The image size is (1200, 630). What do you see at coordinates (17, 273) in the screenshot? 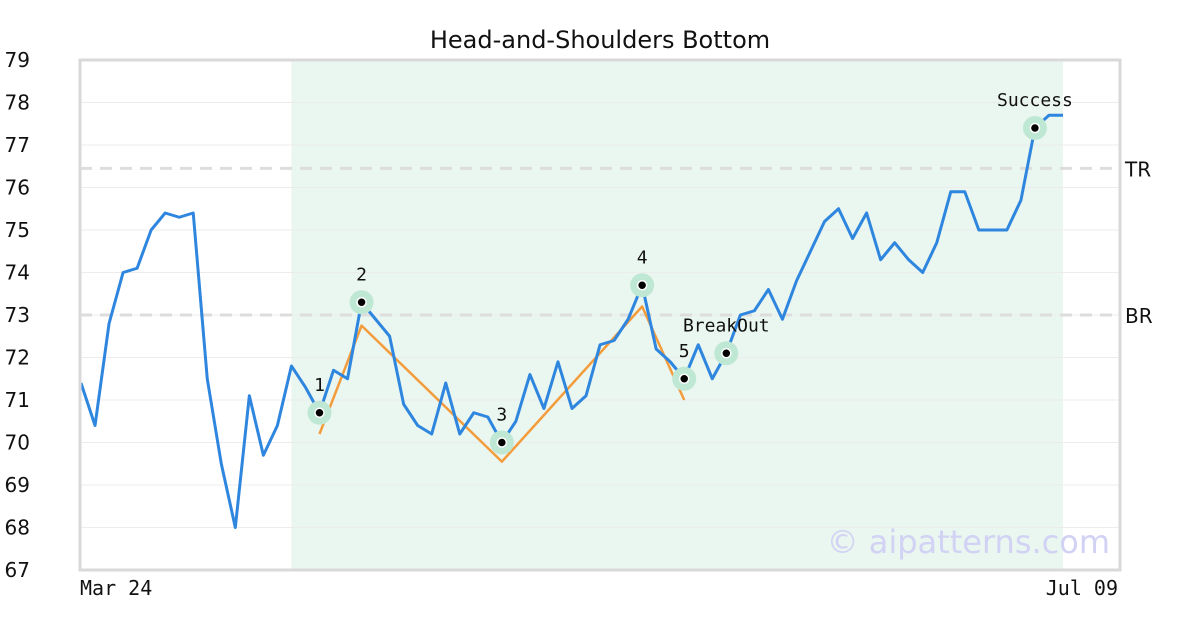
I see `y-tick-label: 74` at bounding box center [17, 273].